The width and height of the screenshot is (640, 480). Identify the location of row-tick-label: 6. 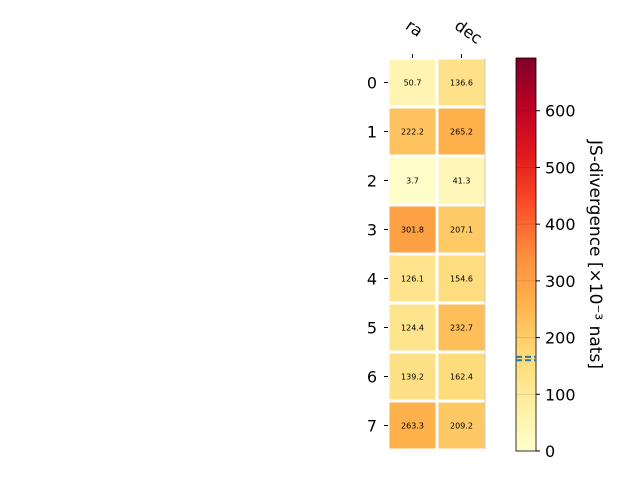
(372, 377).